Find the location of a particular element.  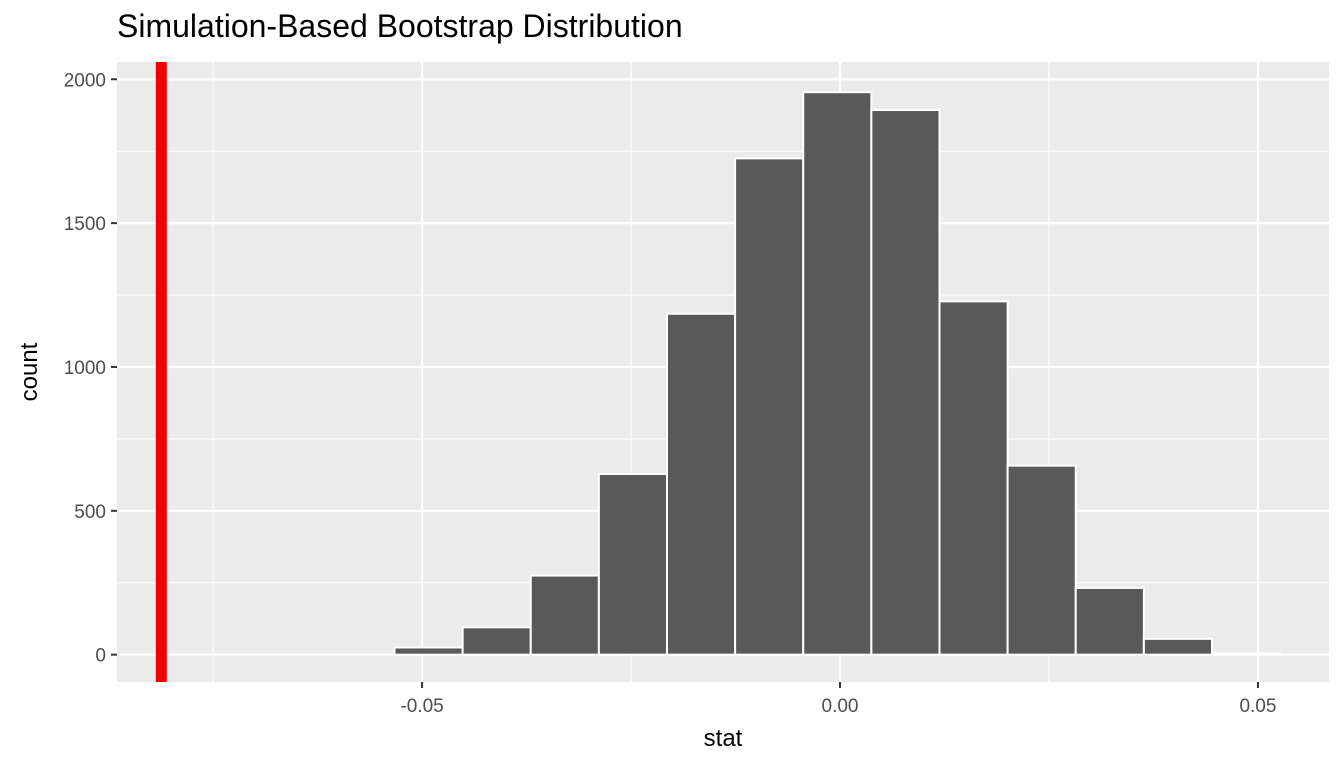

y-tick-label: 2000 is located at coordinates (85, 80).